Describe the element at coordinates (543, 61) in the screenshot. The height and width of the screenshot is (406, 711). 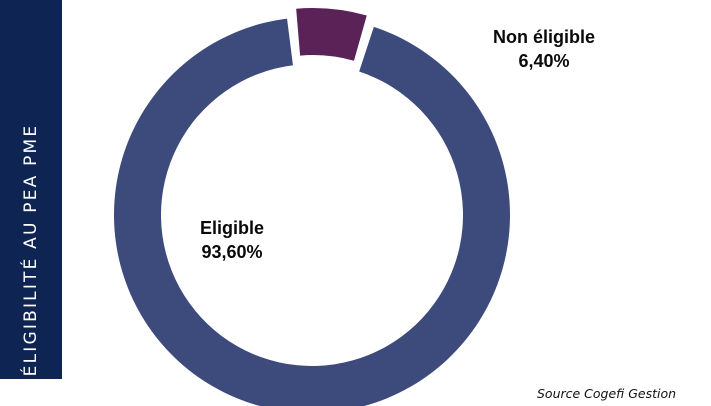
I see `slice-value-non-eligible: 6,40%` at that location.